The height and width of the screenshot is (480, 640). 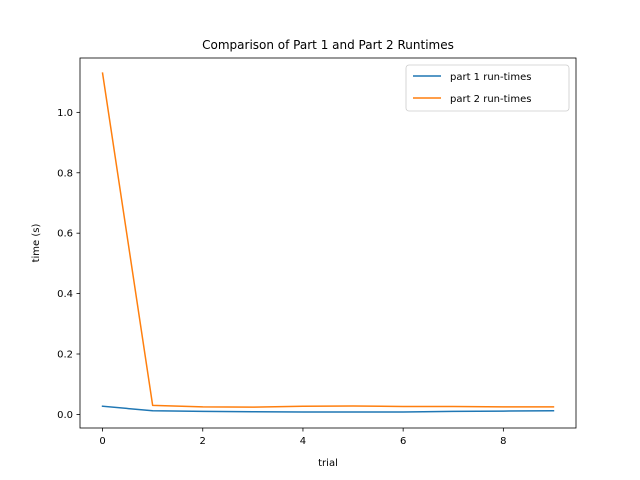 I want to click on y-tick-label: 0.4, so click(x=65, y=294).